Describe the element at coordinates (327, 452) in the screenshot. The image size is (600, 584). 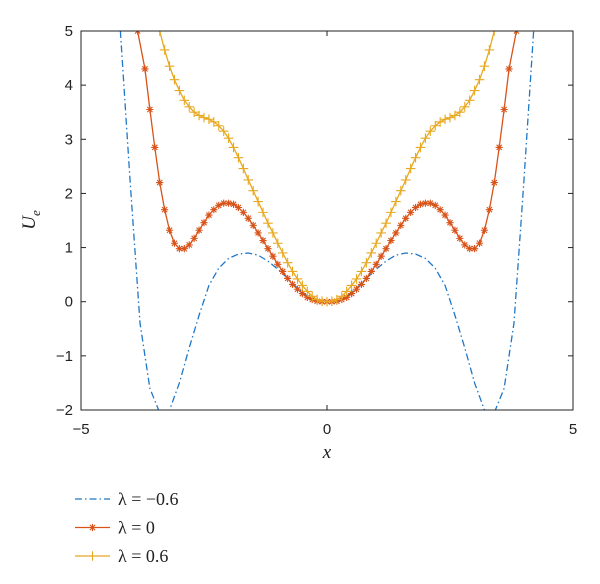
I see `x-axis-label: x` at that location.